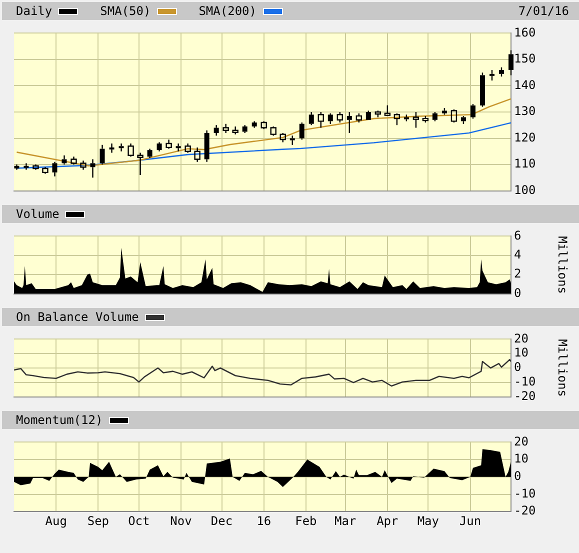  I want to click on x-tick-label: Oct, so click(139, 521).